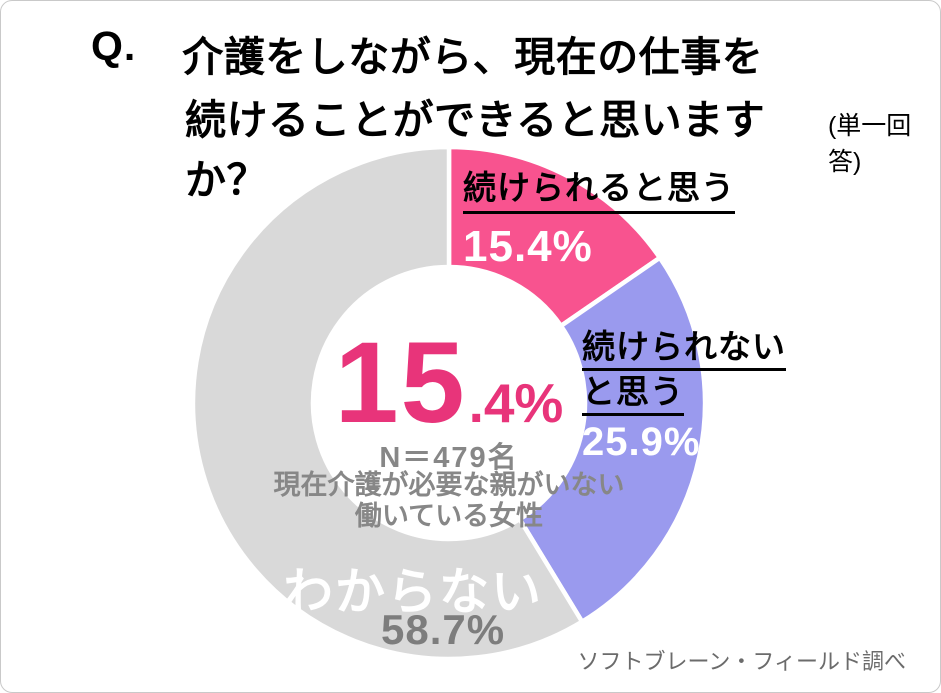 The image size is (941, 693). Describe the element at coordinates (684, 349) in the screenshot. I see `label-cannot-continue-line1: 続けられない` at that location.